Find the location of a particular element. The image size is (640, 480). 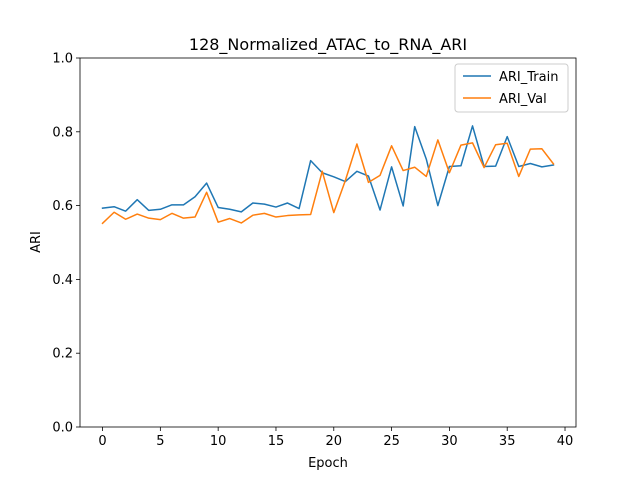

x-tick-label: 0 is located at coordinates (102, 441).